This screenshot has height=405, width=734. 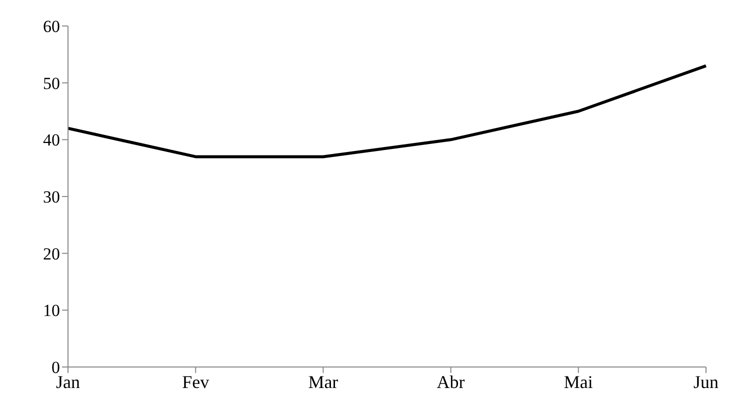 What do you see at coordinates (51, 197) in the screenshot?
I see `y-tick-label: 30` at bounding box center [51, 197].